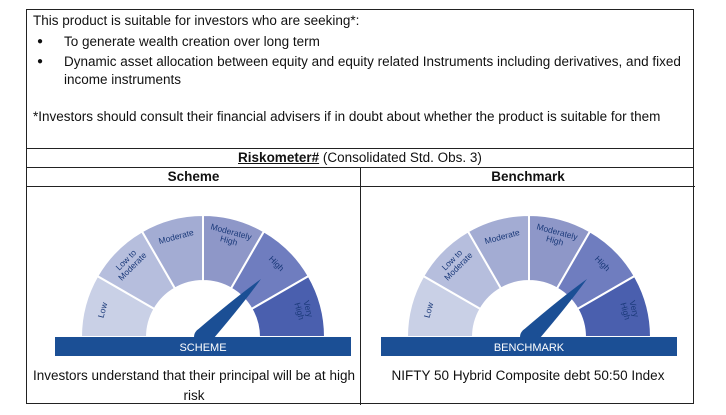  I want to click on column-divider, so click(360, 296).